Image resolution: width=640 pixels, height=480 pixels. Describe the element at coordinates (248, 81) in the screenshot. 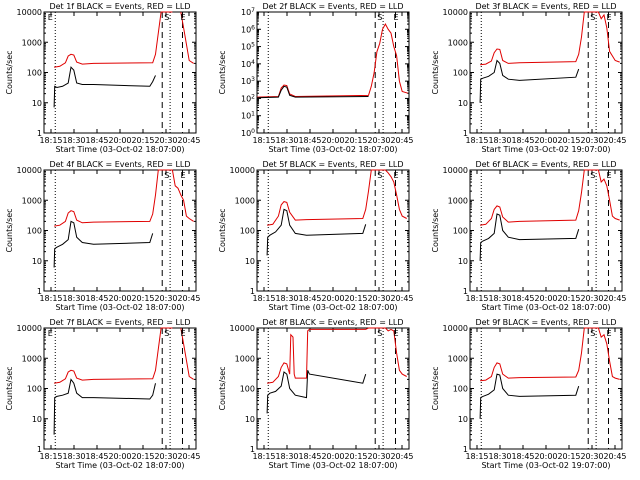

I see `y-tick-label: 10³` at that location.